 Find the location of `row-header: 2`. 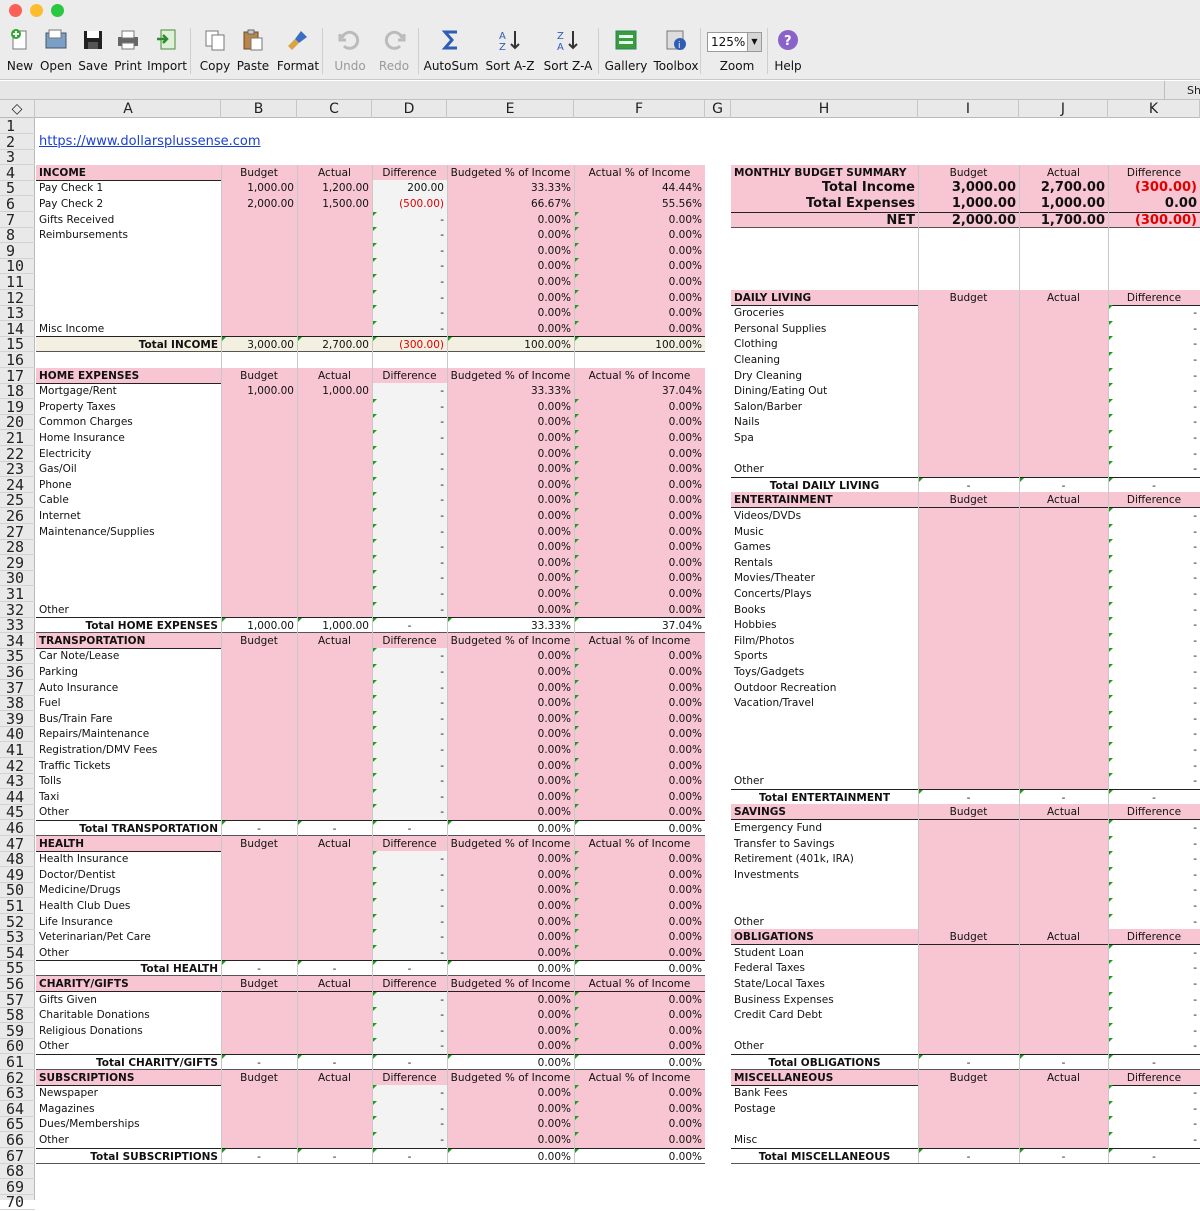

row-header: 2 is located at coordinates (17, 142).